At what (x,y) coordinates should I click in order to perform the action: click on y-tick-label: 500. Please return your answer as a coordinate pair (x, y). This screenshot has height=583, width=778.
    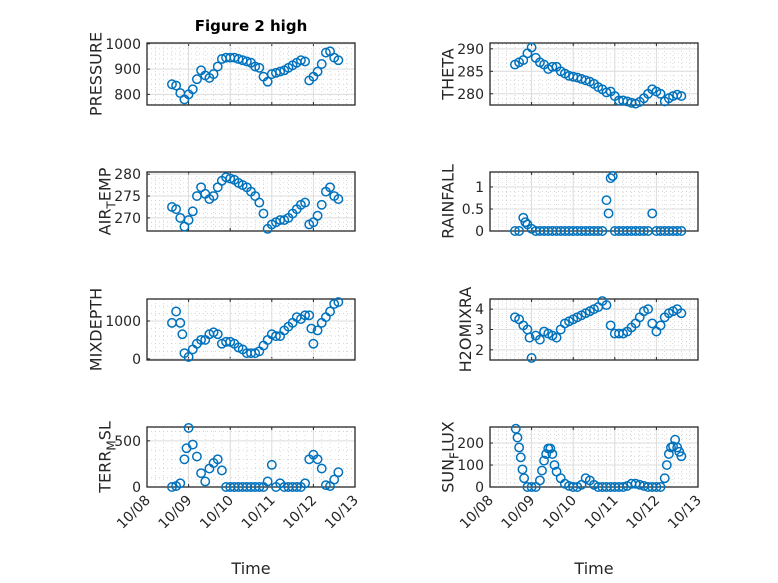
    Looking at the image, I should click on (127, 442).